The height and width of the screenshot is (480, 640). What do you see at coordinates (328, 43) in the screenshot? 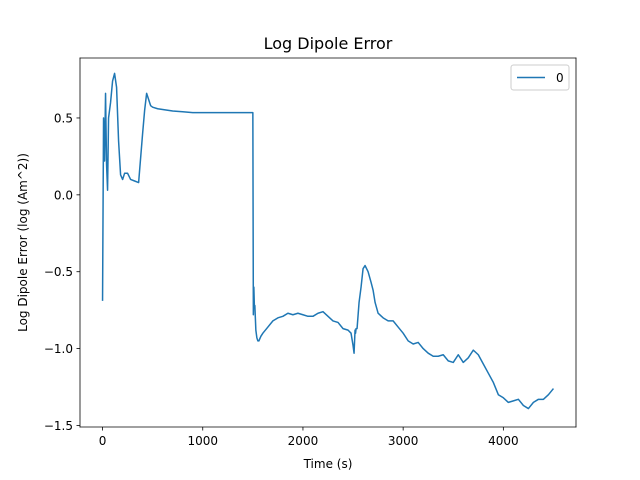
I see `chart-title: Log Dipole Error` at bounding box center [328, 43].